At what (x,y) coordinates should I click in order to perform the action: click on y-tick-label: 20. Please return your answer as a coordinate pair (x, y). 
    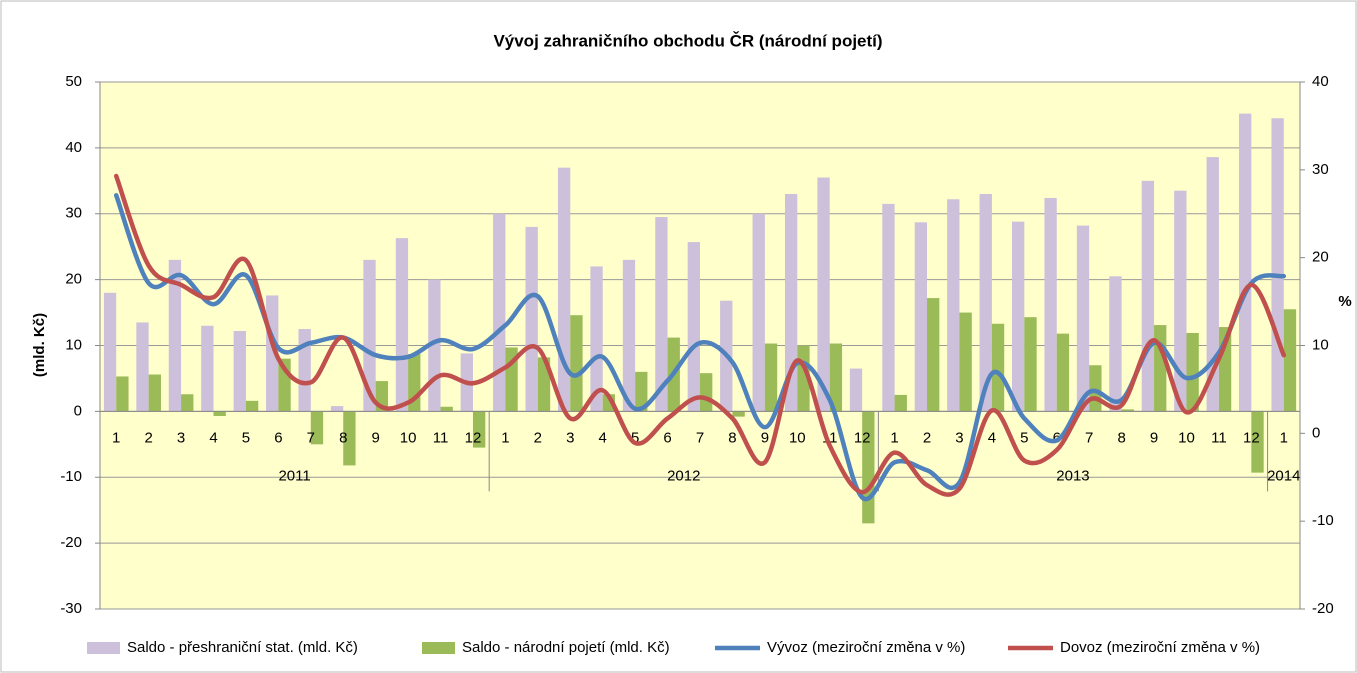
    Looking at the image, I should click on (73, 279).